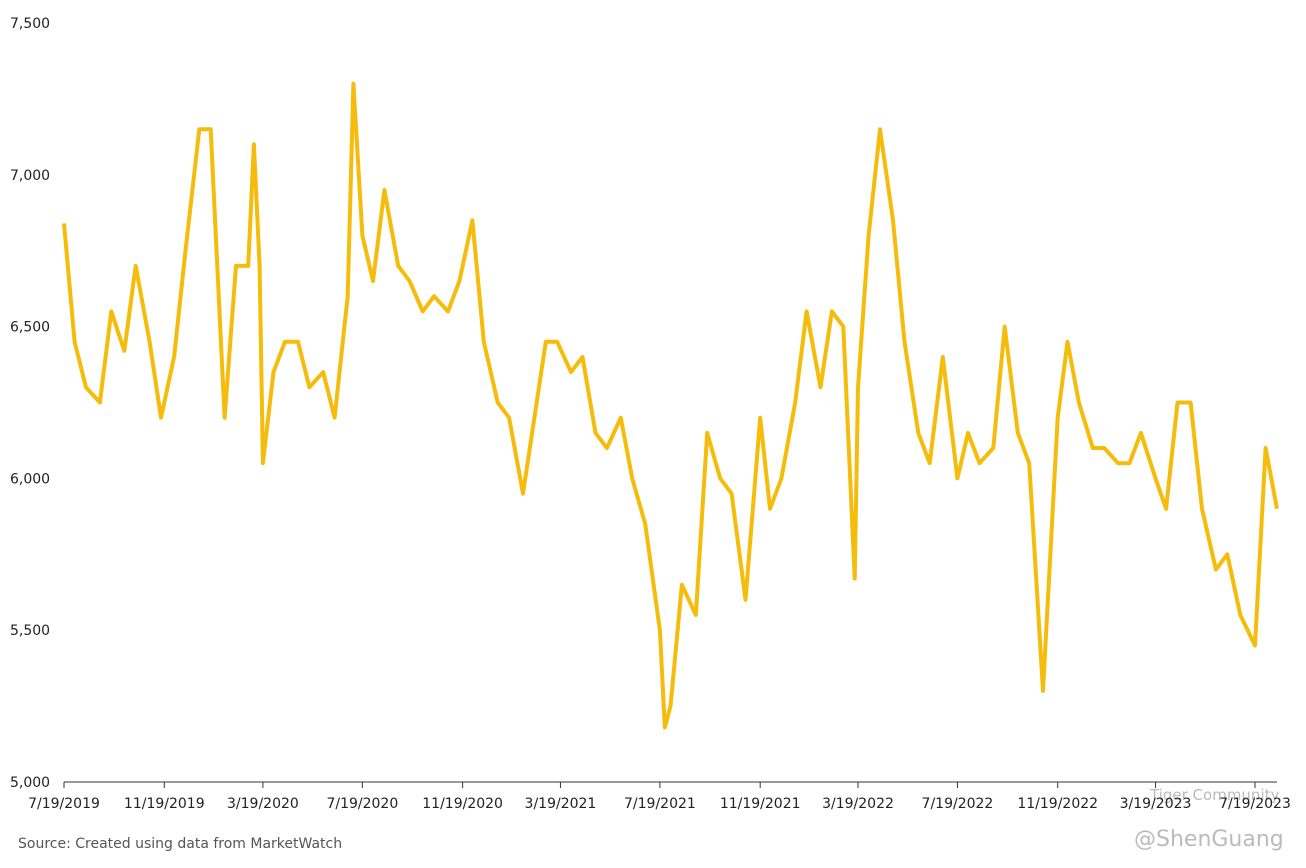 The width and height of the screenshot is (1306, 868). I want to click on x-tick-label: 7/19/2022, so click(958, 804).